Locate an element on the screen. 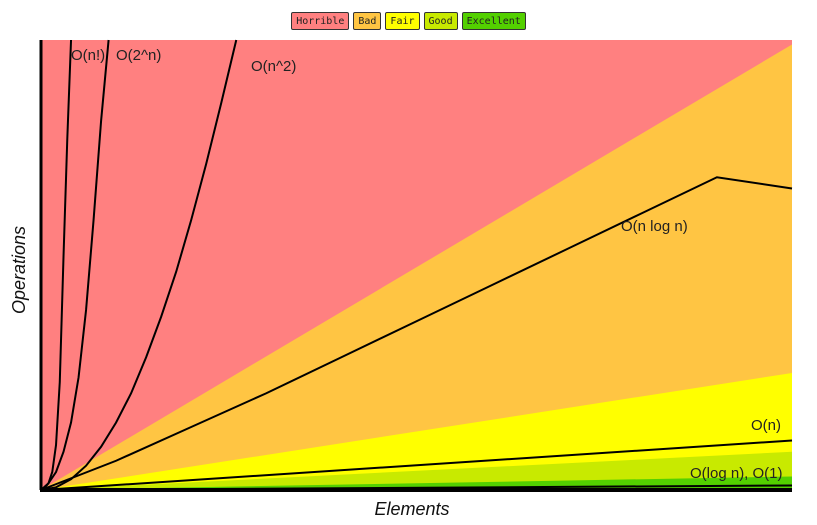 This screenshot has height=525, width=817. curve-o-n is located at coordinates (416, 465).